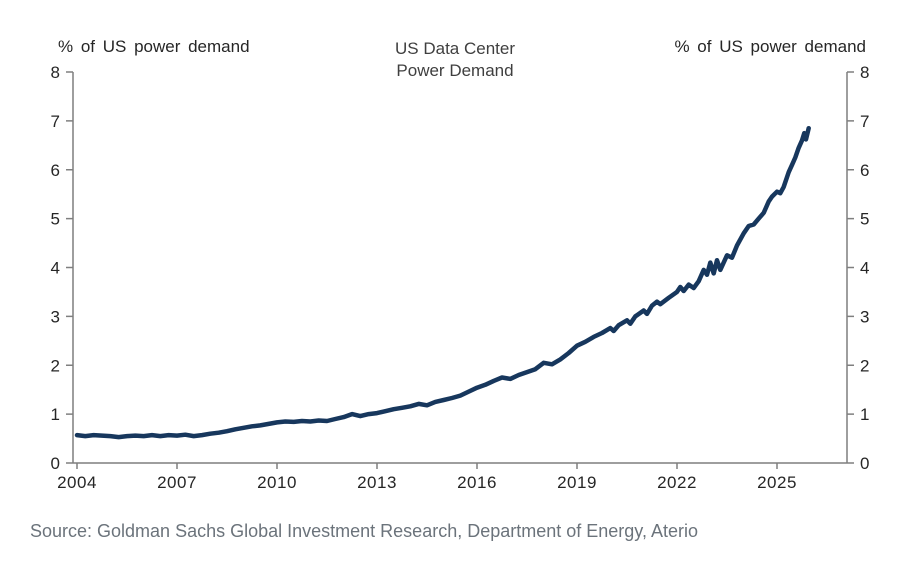  I want to click on y-tick-label-left: 1, so click(55, 414).